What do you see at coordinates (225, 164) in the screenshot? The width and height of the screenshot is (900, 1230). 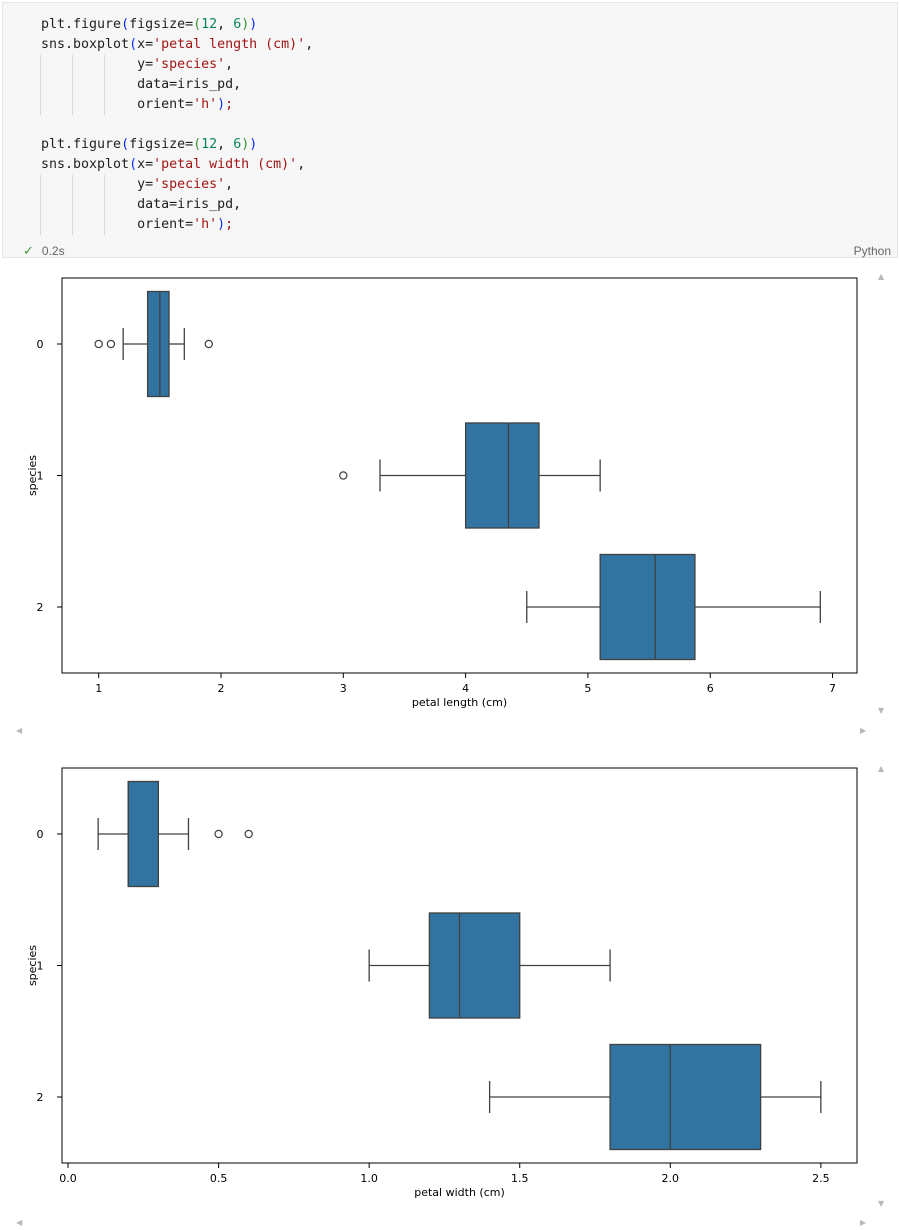 I see `code-token: 'petal width (cm)'` at bounding box center [225, 164].